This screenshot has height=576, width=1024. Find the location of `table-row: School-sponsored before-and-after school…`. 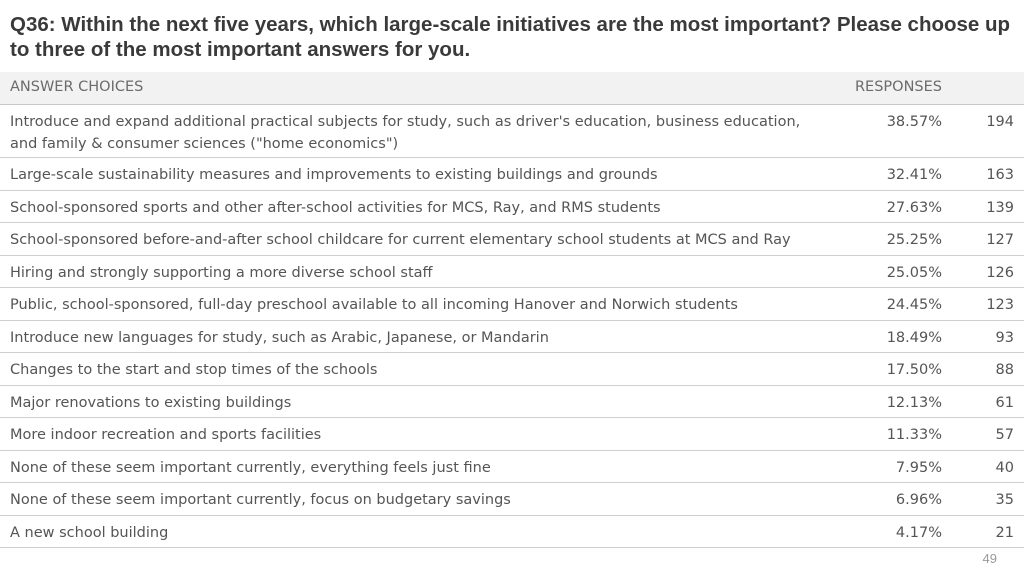

table-row: School-sponsored before-and-after school… is located at coordinates (512, 239).